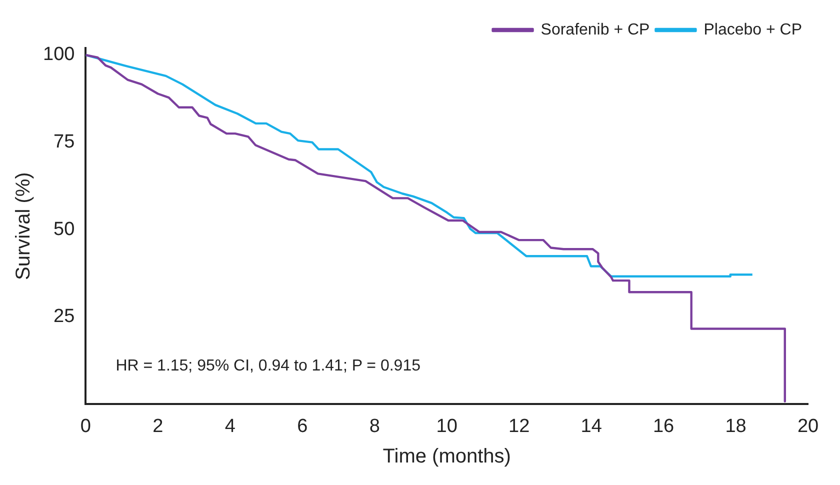 Image resolution: width=840 pixels, height=485 pixels. What do you see at coordinates (64, 142) in the screenshot?
I see `y-tick-label: 75` at bounding box center [64, 142].